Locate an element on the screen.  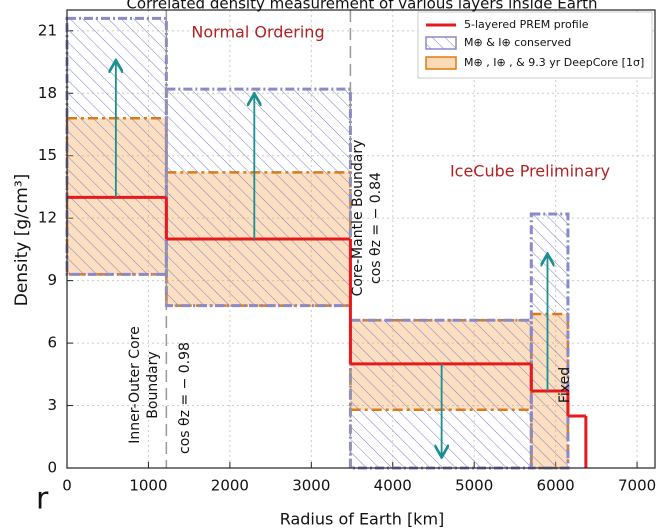
x-tick-label: 4000 is located at coordinates (393, 486).